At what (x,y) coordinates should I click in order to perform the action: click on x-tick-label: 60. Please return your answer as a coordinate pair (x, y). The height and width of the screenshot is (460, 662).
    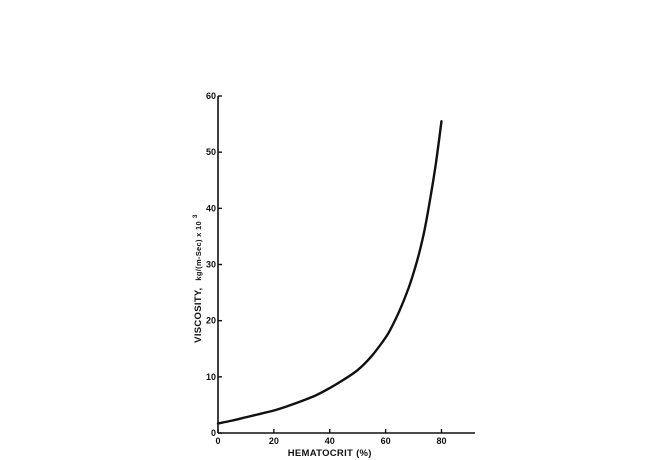
    Looking at the image, I should click on (386, 441).